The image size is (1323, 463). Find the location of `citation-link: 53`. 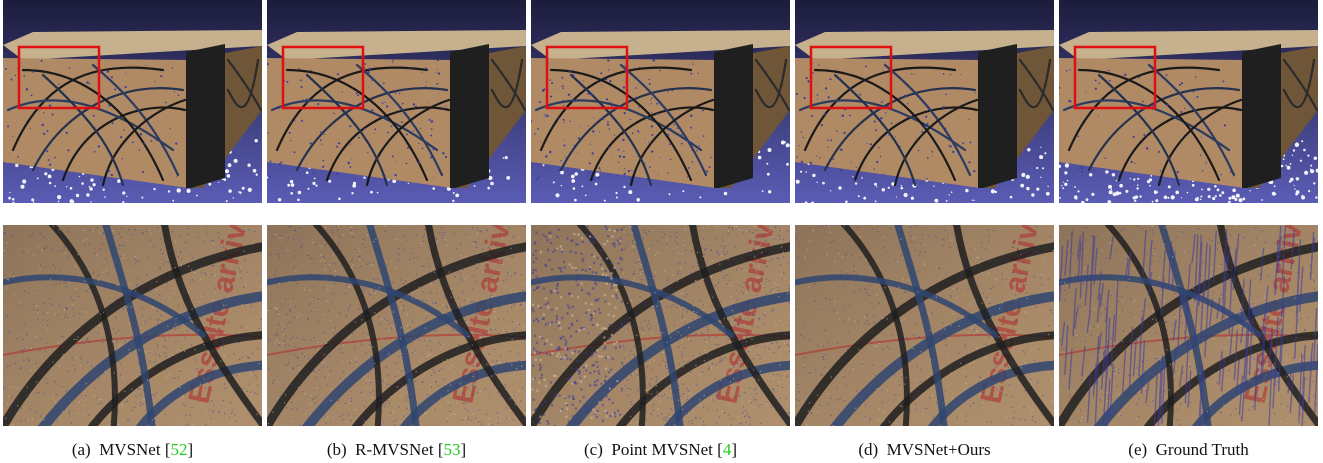

citation-link: 53 is located at coordinates (452, 449).